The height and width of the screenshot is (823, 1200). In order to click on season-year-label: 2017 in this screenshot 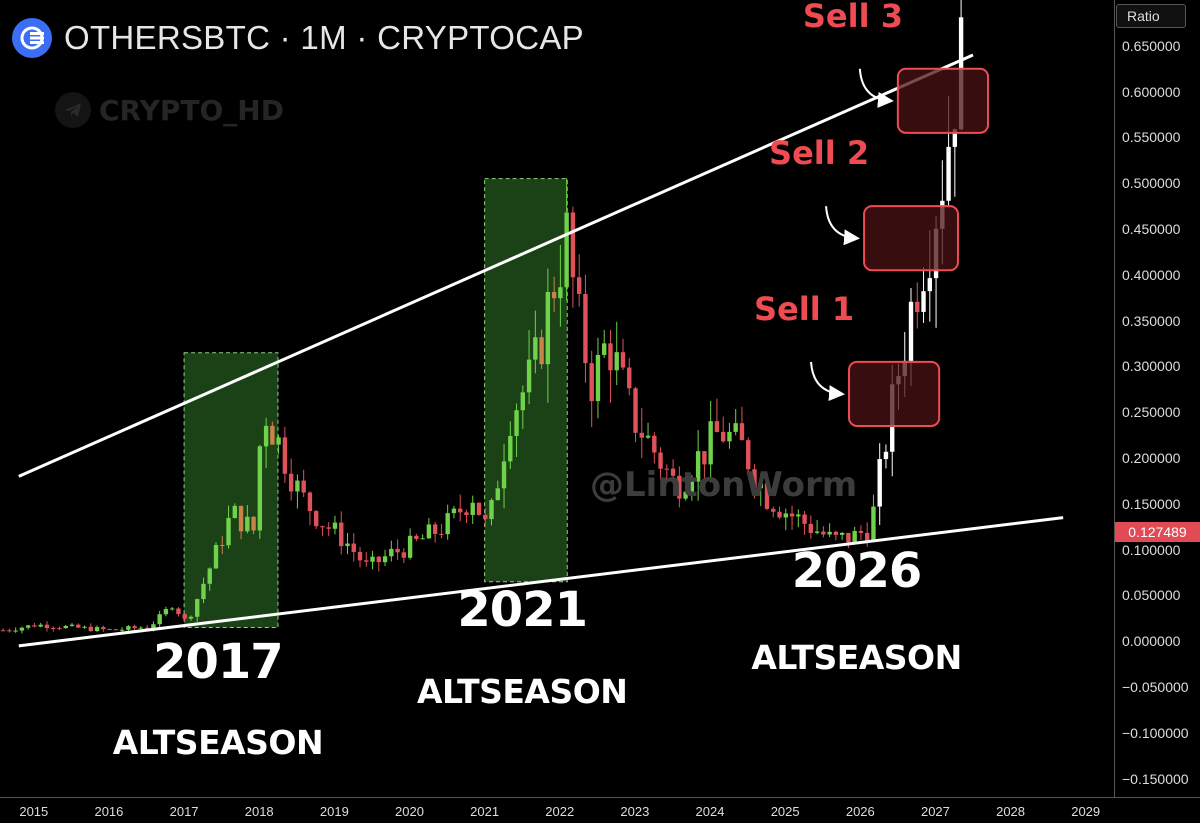, I will do `click(218, 662)`.